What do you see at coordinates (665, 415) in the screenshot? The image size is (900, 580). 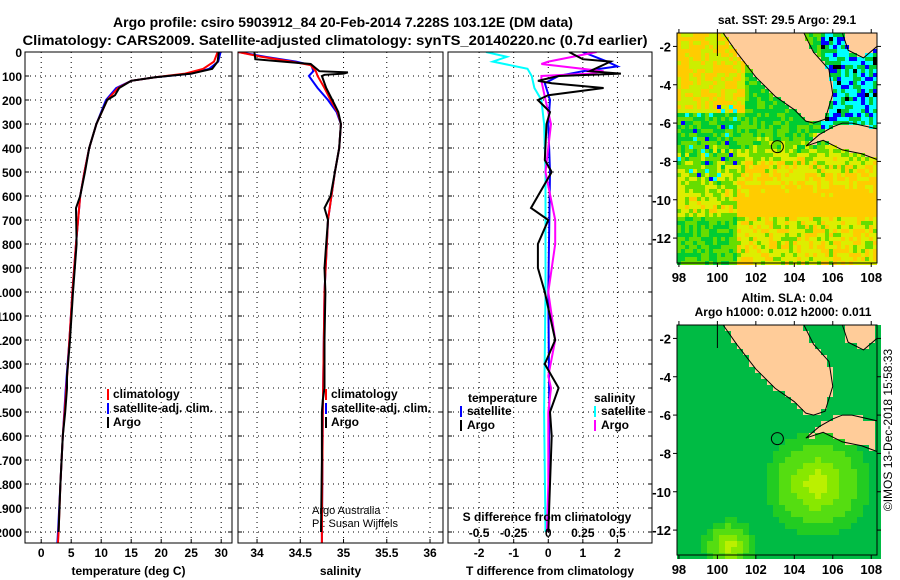 I see `map-lat-label: -6` at bounding box center [665, 415].